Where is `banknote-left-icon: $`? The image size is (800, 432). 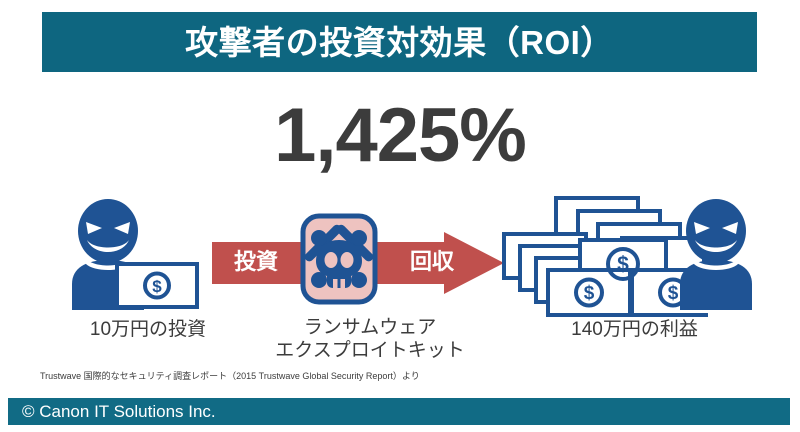
banknote-left-icon: $ is located at coordinates (157, 285).